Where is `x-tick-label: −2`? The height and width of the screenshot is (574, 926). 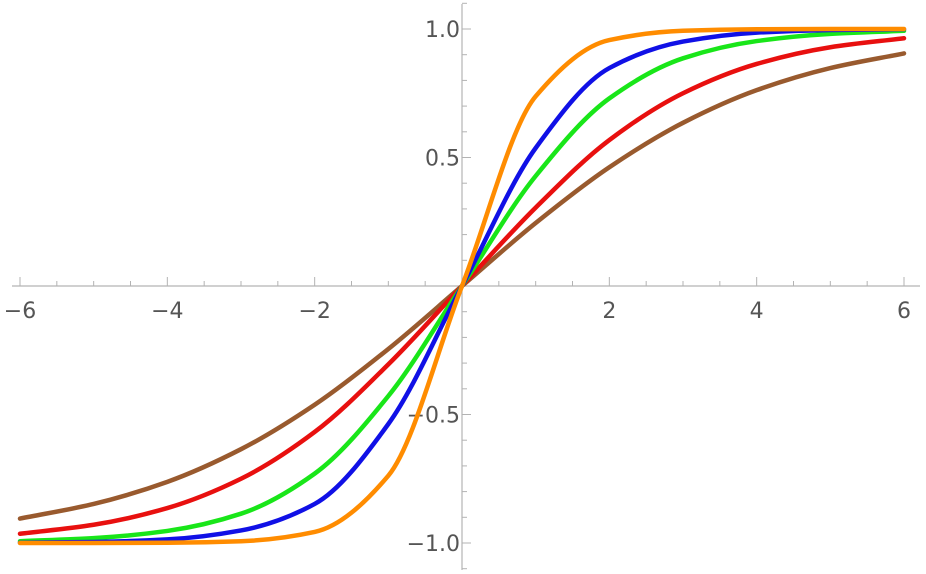 x-tick-label: −2 is located at coordinates (314, 311).